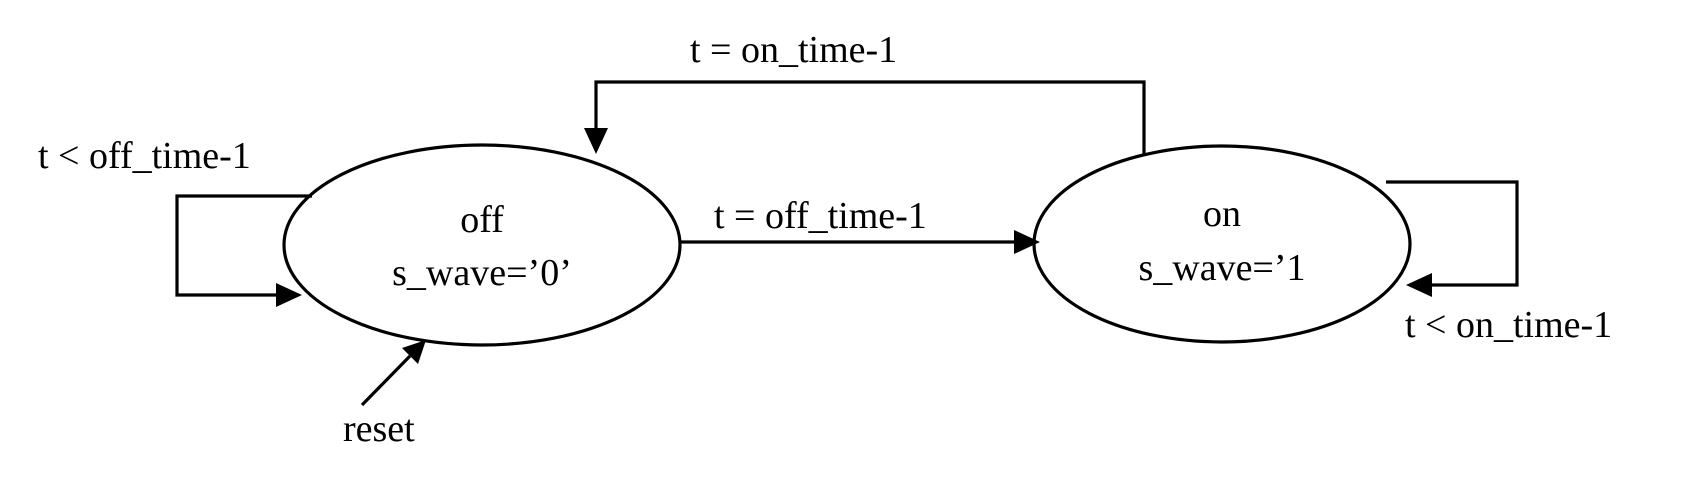  What do you see at coordinates (1027, 242) in the screenshot?
I see `transition-off-to-on-arrowhead` at bounding box center [1027, 242].